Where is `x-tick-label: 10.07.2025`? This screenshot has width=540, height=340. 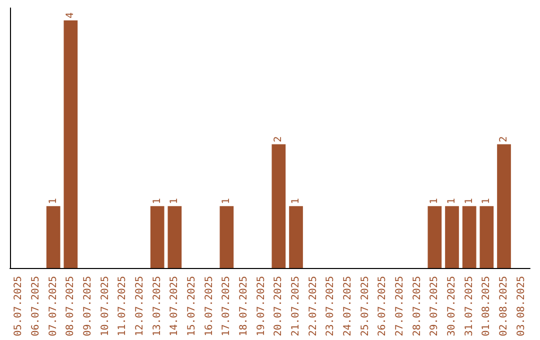 x-tick-label: 10.07.2025 is located at coordinates (105, 306).